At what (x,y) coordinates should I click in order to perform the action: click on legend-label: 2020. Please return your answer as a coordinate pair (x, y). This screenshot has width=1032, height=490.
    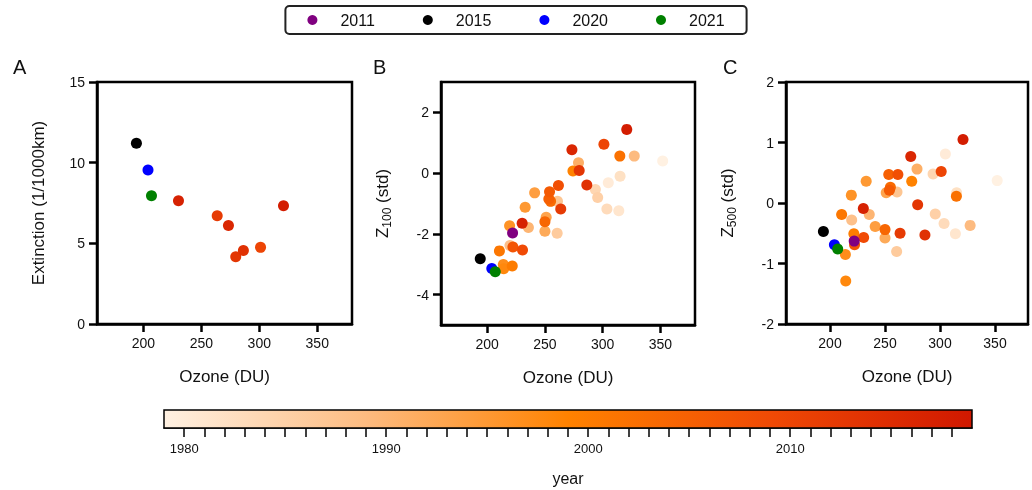
    Looking at the image, I should click on (590, 20).